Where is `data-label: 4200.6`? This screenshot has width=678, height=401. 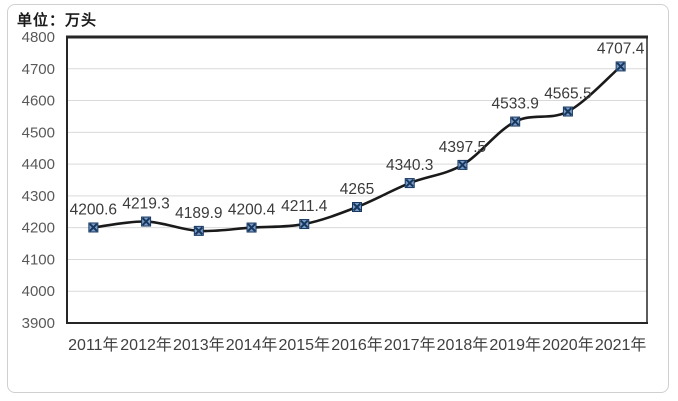
data-label: 4200.6 is located at coordinates (93, 209).